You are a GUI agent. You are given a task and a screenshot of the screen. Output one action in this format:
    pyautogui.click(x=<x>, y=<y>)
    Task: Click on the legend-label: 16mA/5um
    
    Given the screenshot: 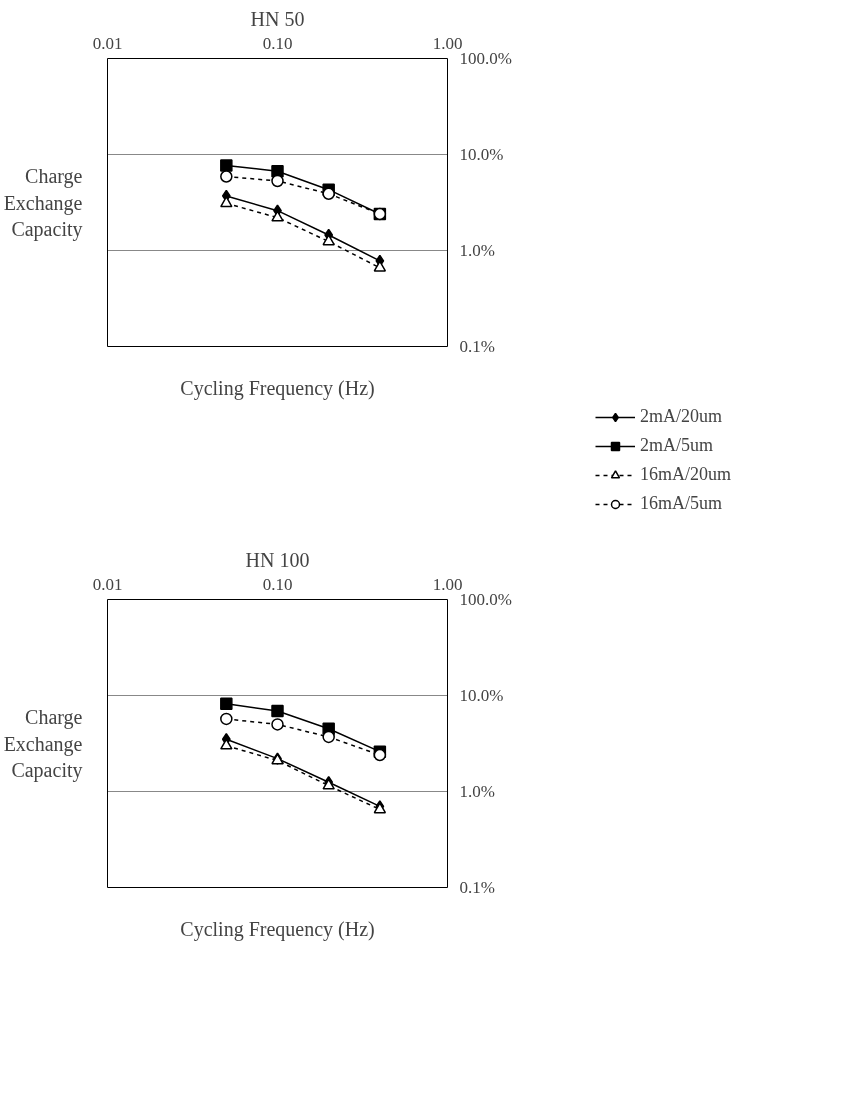 What is the action you would take?
    pyautogui.click(x=681, y=503)
    